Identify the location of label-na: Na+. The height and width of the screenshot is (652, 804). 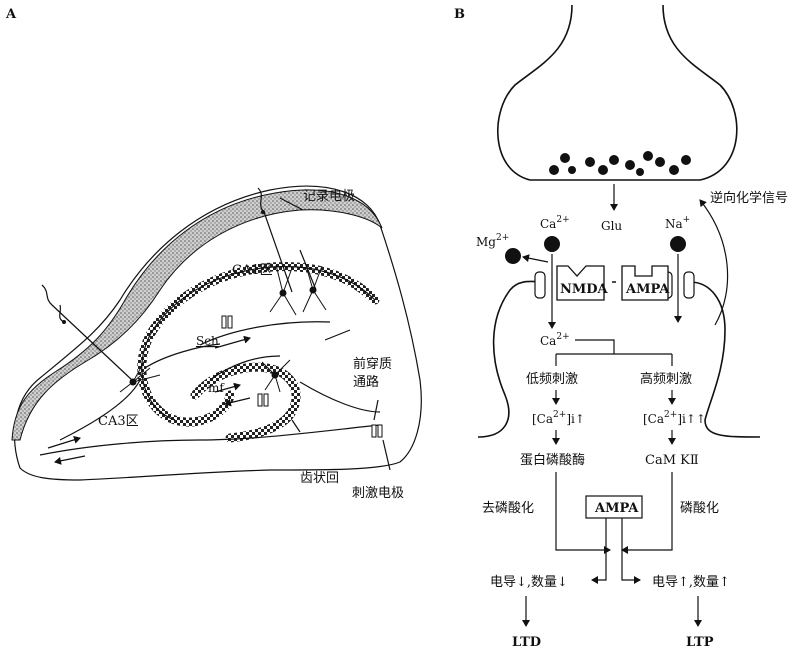
(677, 223).